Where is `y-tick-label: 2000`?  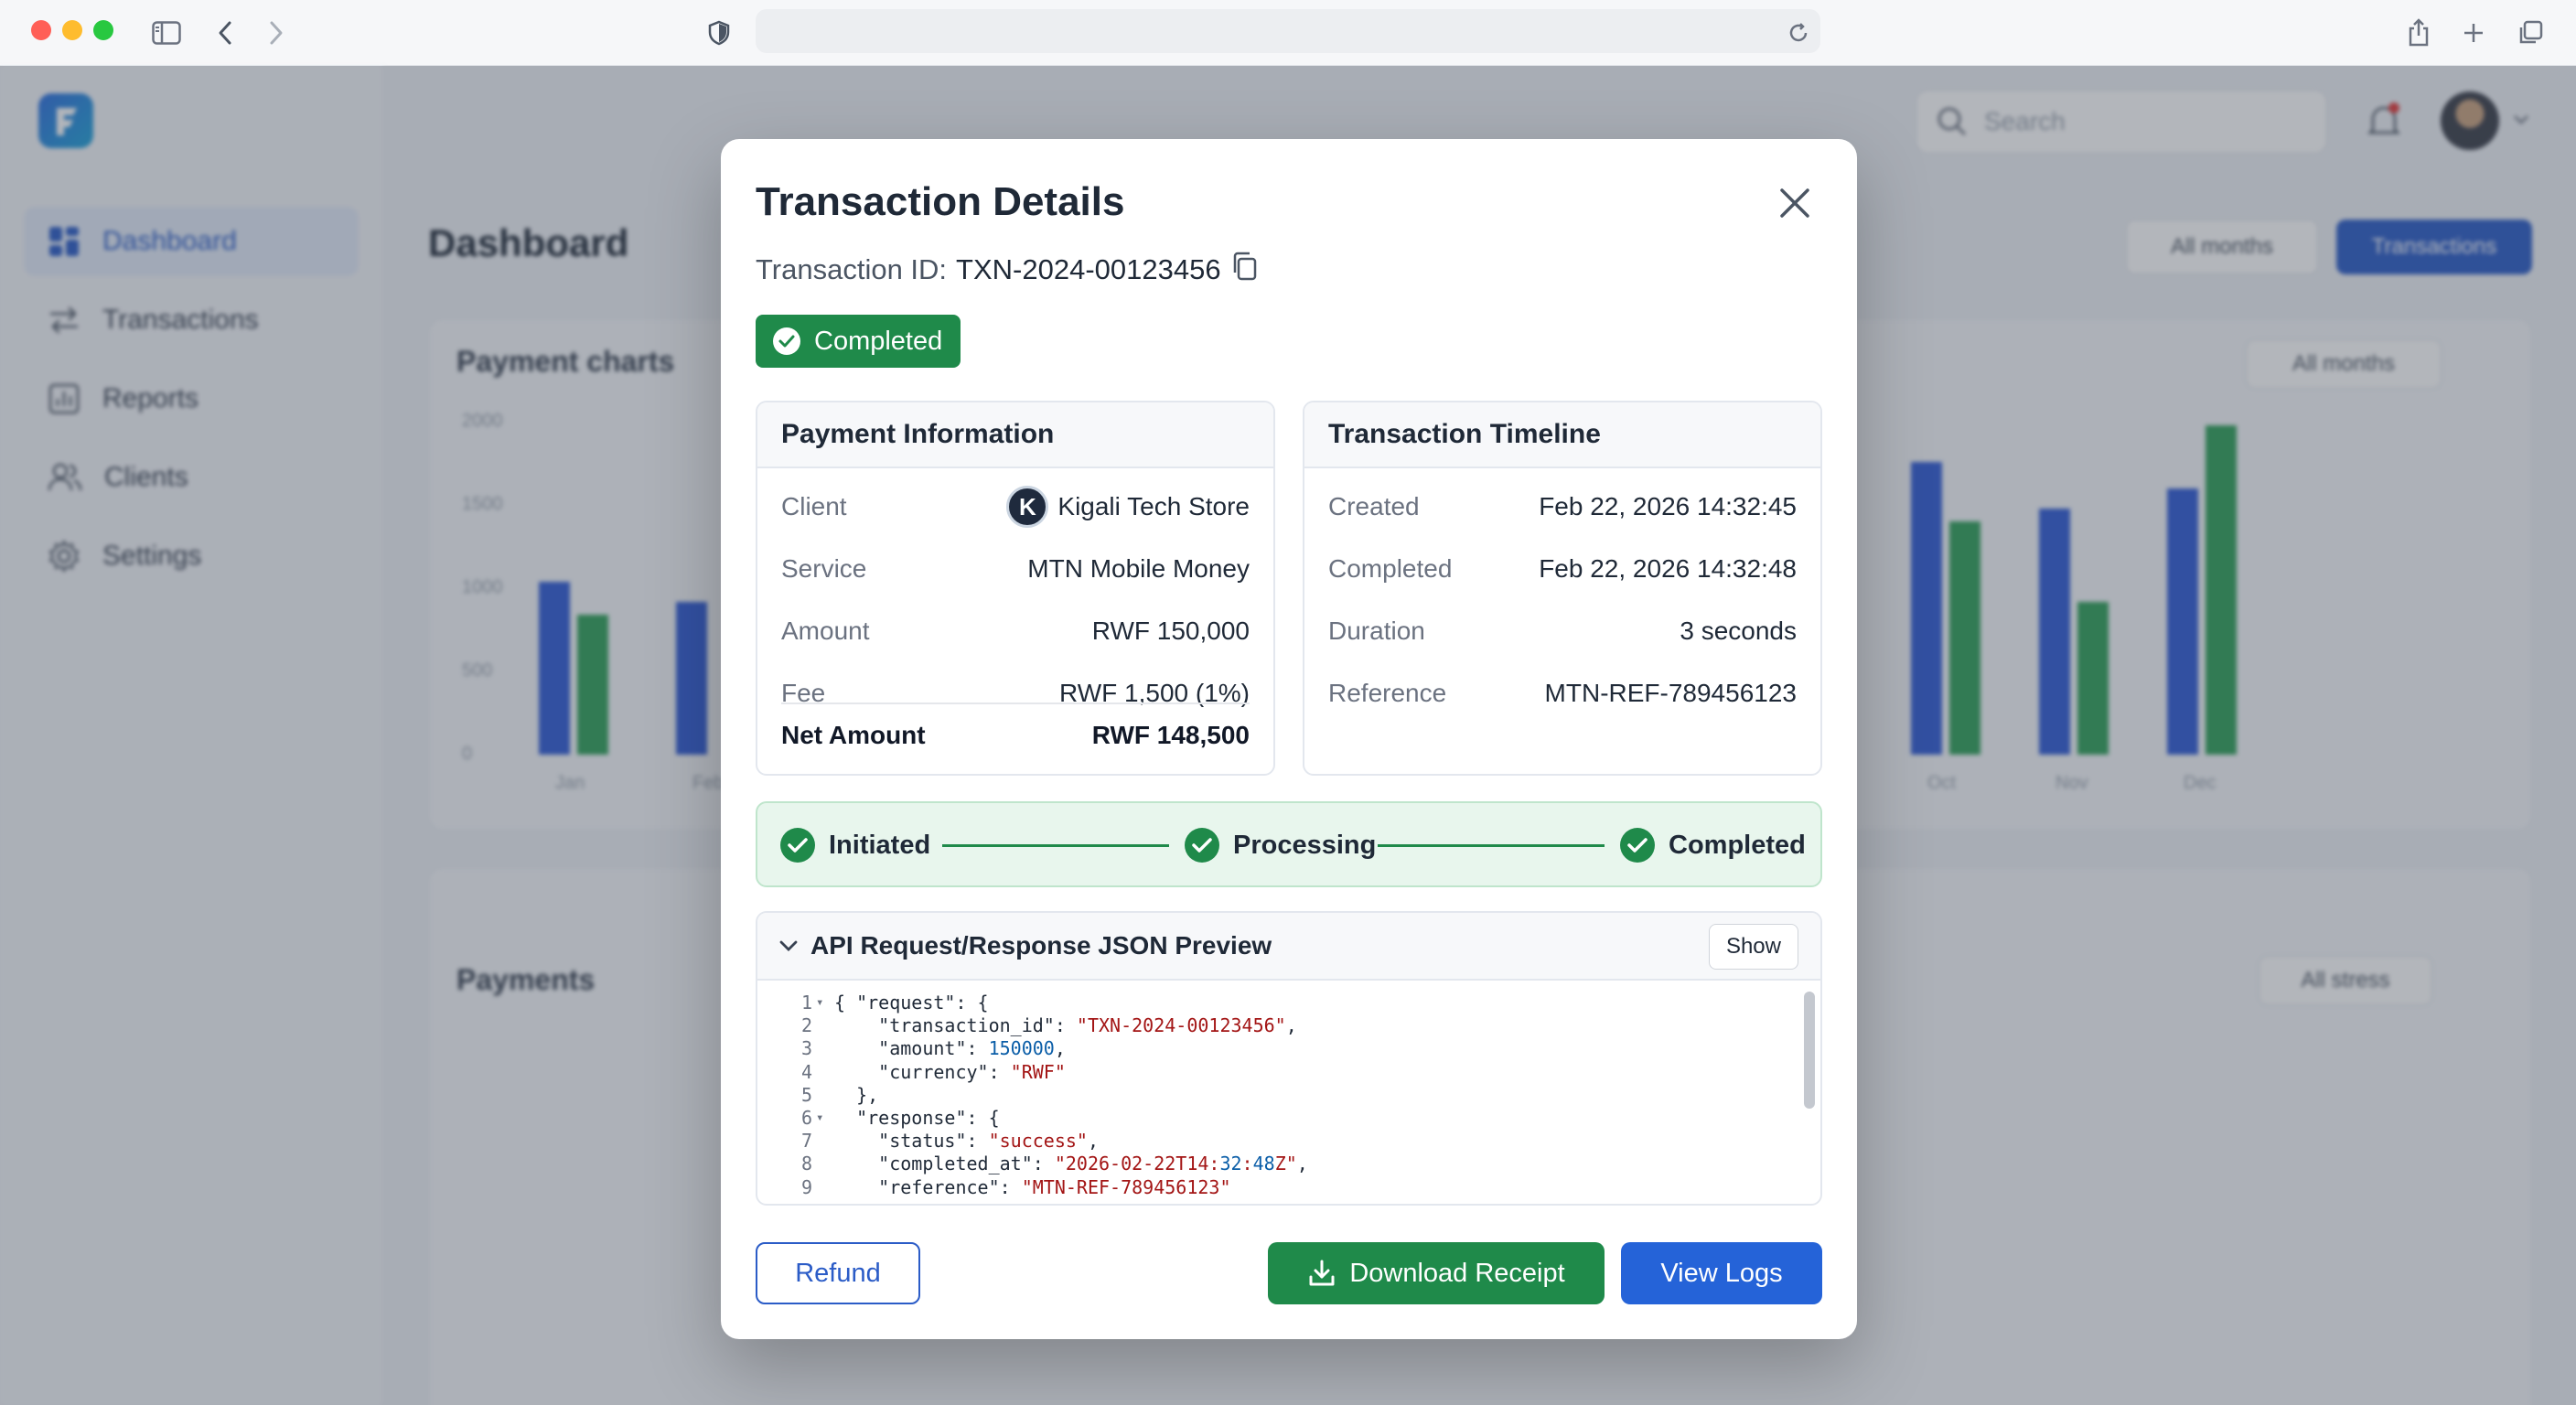
y-tick-label: 2000 is located at coordinates (483, 421).